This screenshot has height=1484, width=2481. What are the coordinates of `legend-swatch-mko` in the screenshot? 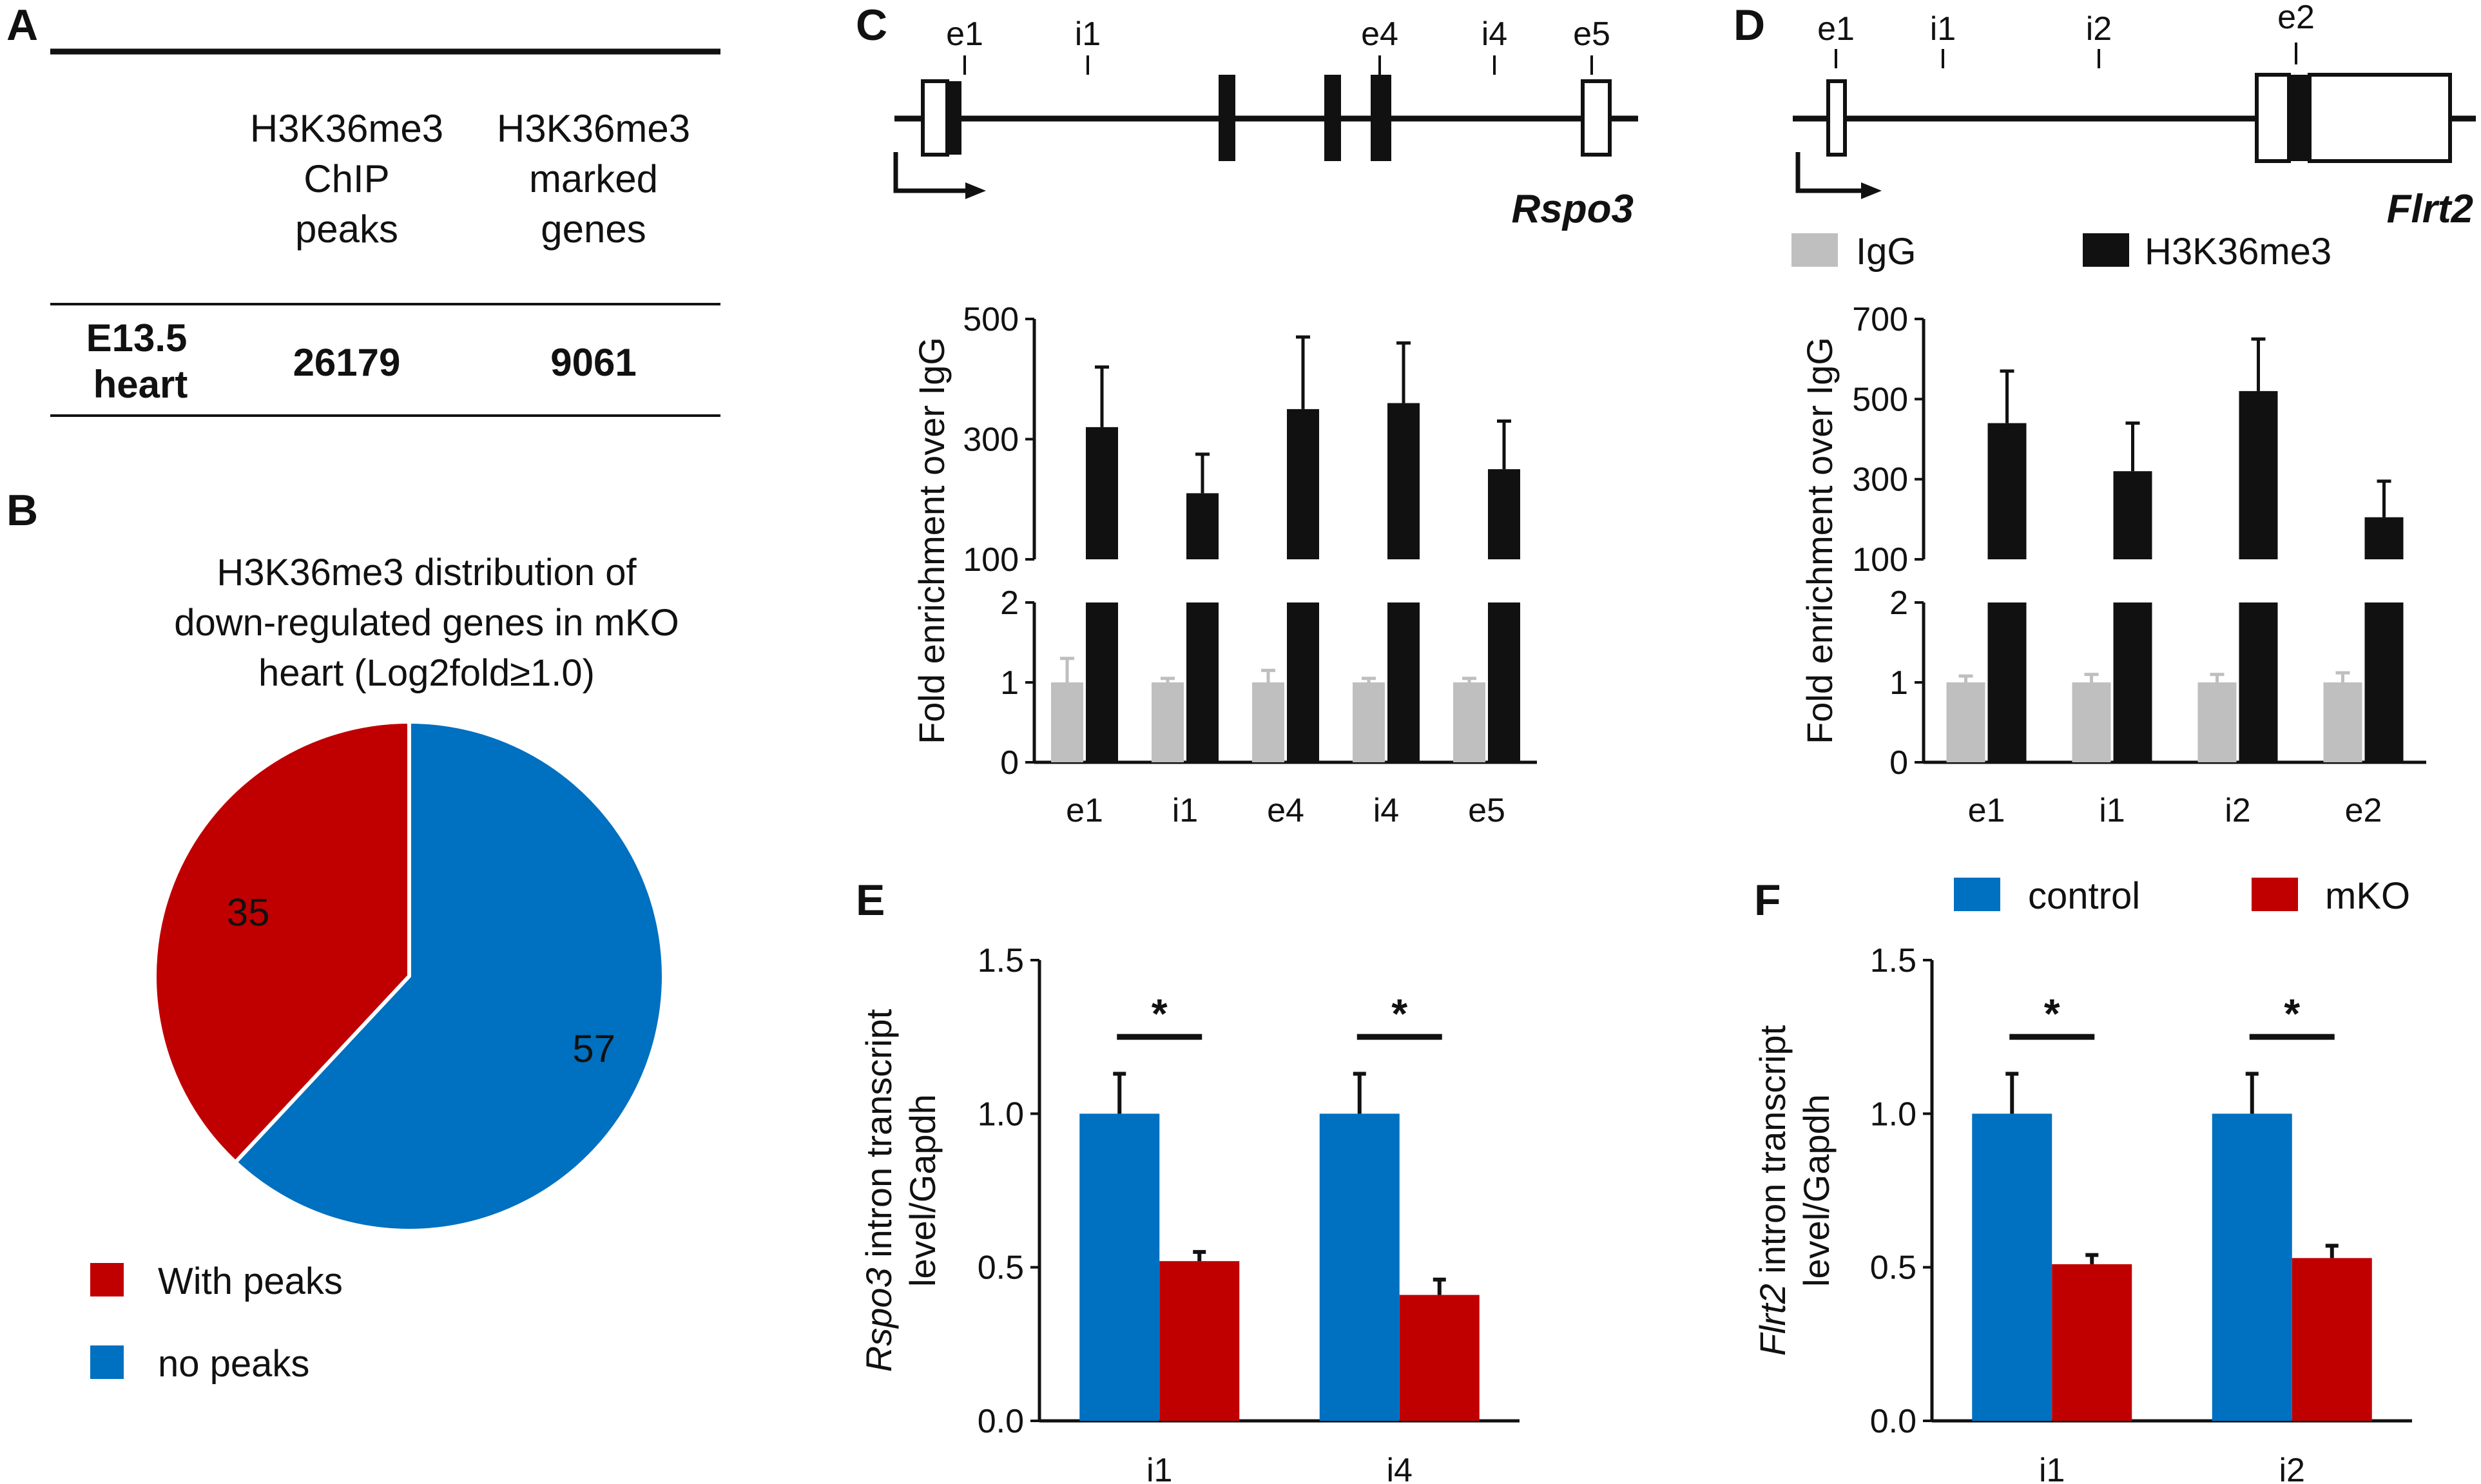 It's located at (2275, 894).